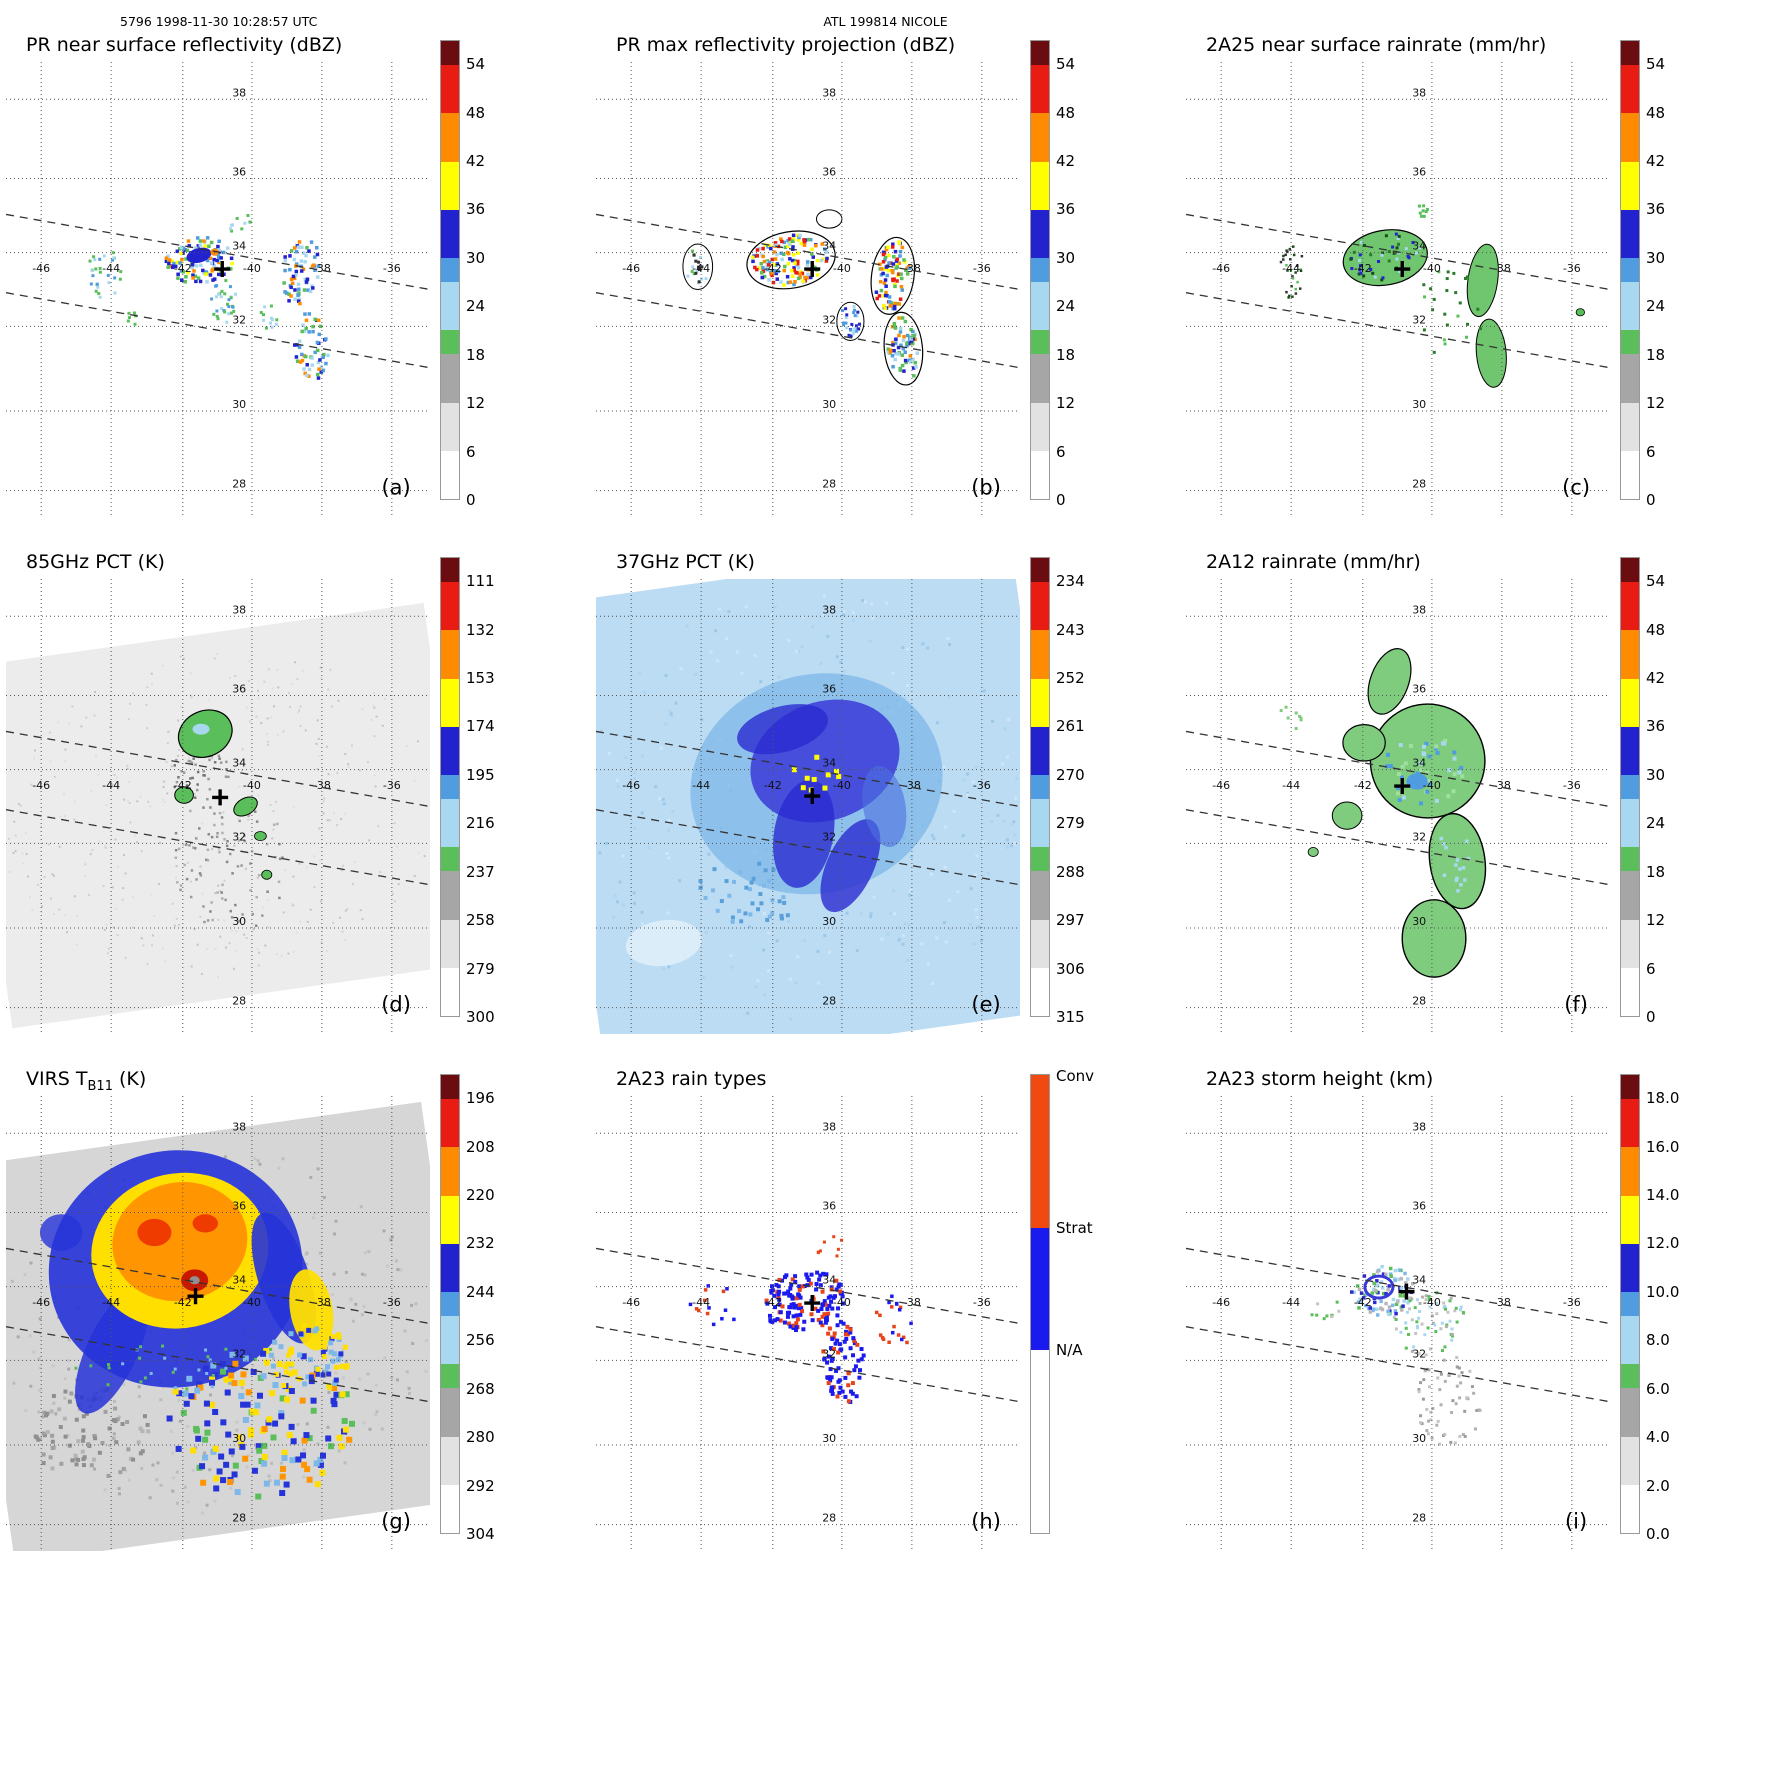  What do you see at coordinates (1075, 1076) in the screenshot?
I see `colorbar-tick-label: Conv` at bounding box center [1075, 1076].